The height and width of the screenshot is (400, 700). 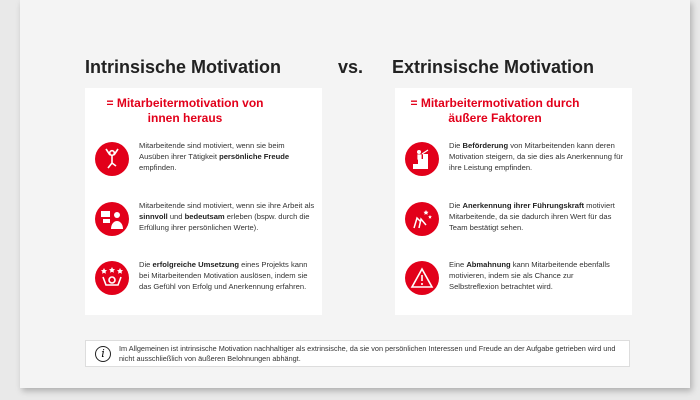 I want to click on success-stars-icon, so click(x=112, y=278).